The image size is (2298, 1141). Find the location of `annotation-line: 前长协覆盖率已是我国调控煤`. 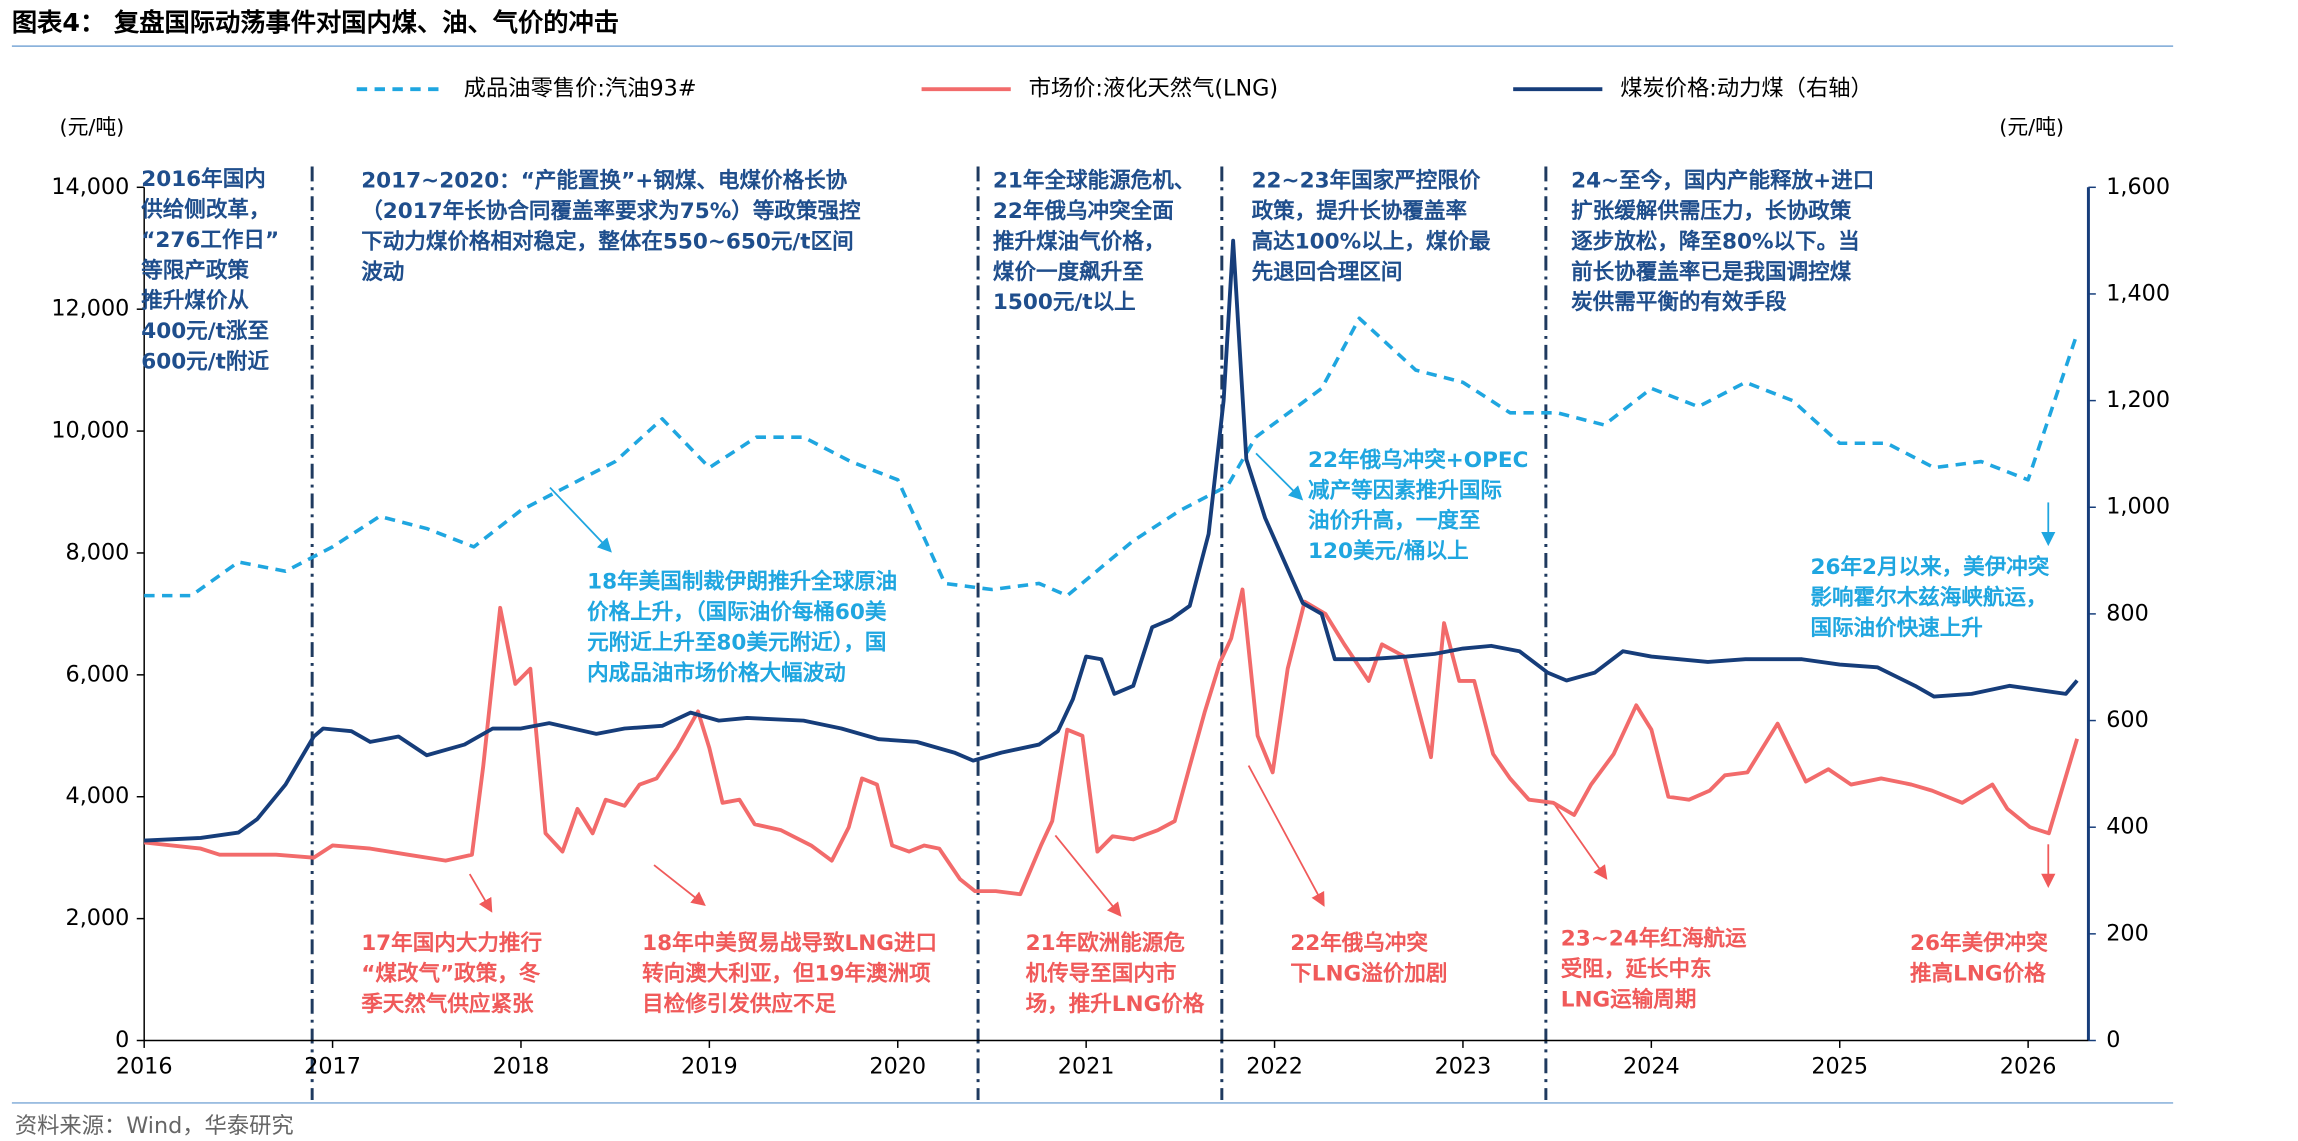

annotation-line: 前长协覆盖率已是我国调控煤 is located at coordinates (1711, 272).